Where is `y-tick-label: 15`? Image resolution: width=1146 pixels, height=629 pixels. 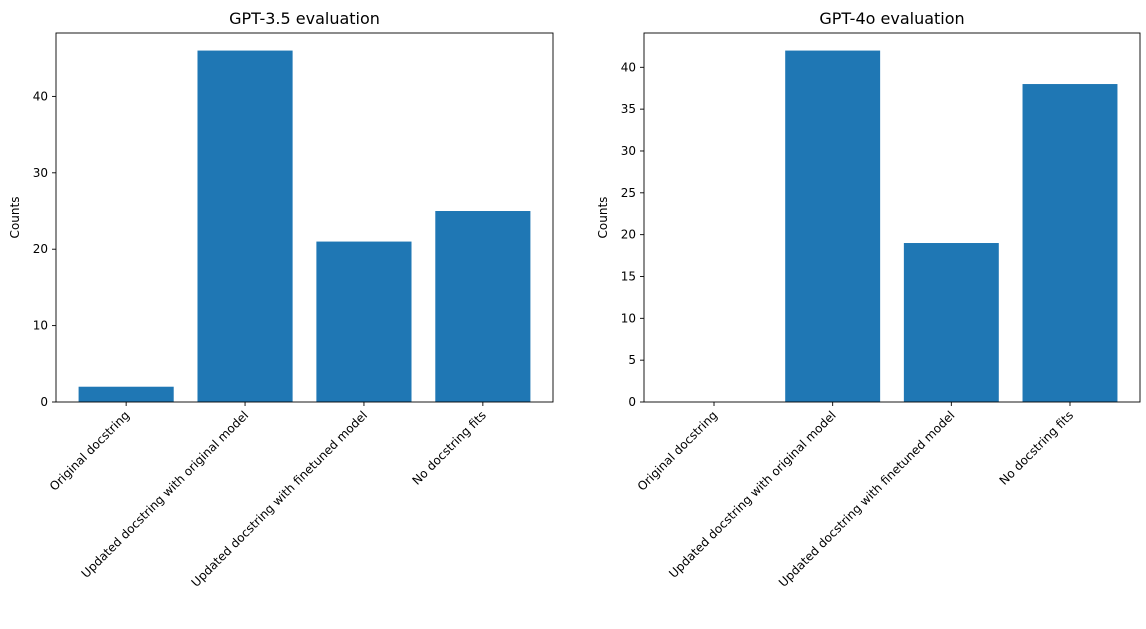
y-tick-label: 15 is located at coordinates (628, 276).